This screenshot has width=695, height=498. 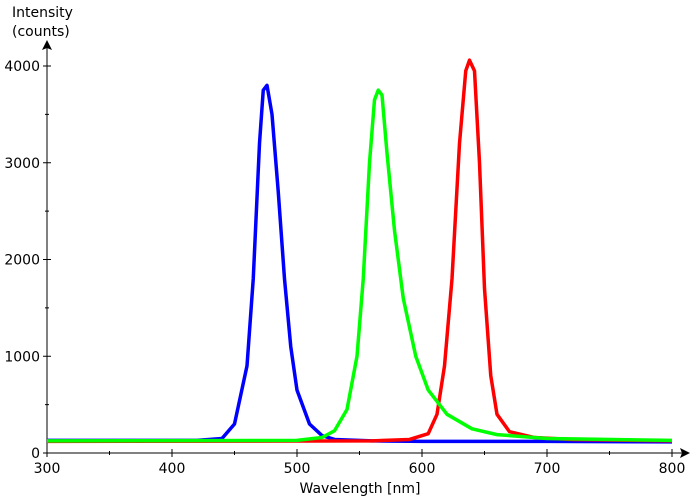 What do you see at coordinates (297, 469) in the screenshot?
I see `x-tick-label: 500` at bounding box center [297, 469].